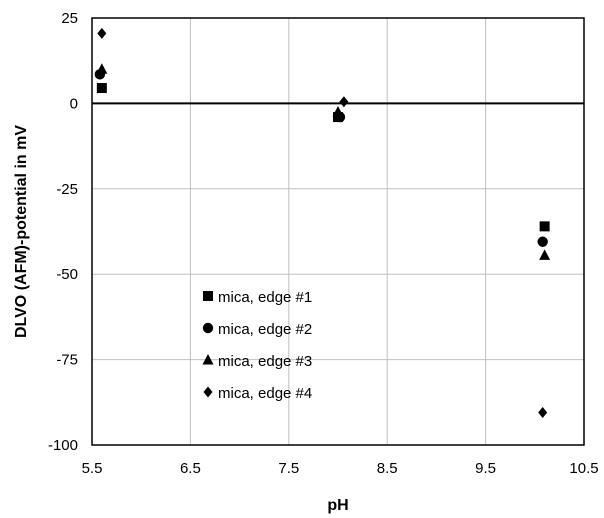  Describe the element at coordinates (67, 274) in the screenshot. I see `y-tick-label: -50` at that location.